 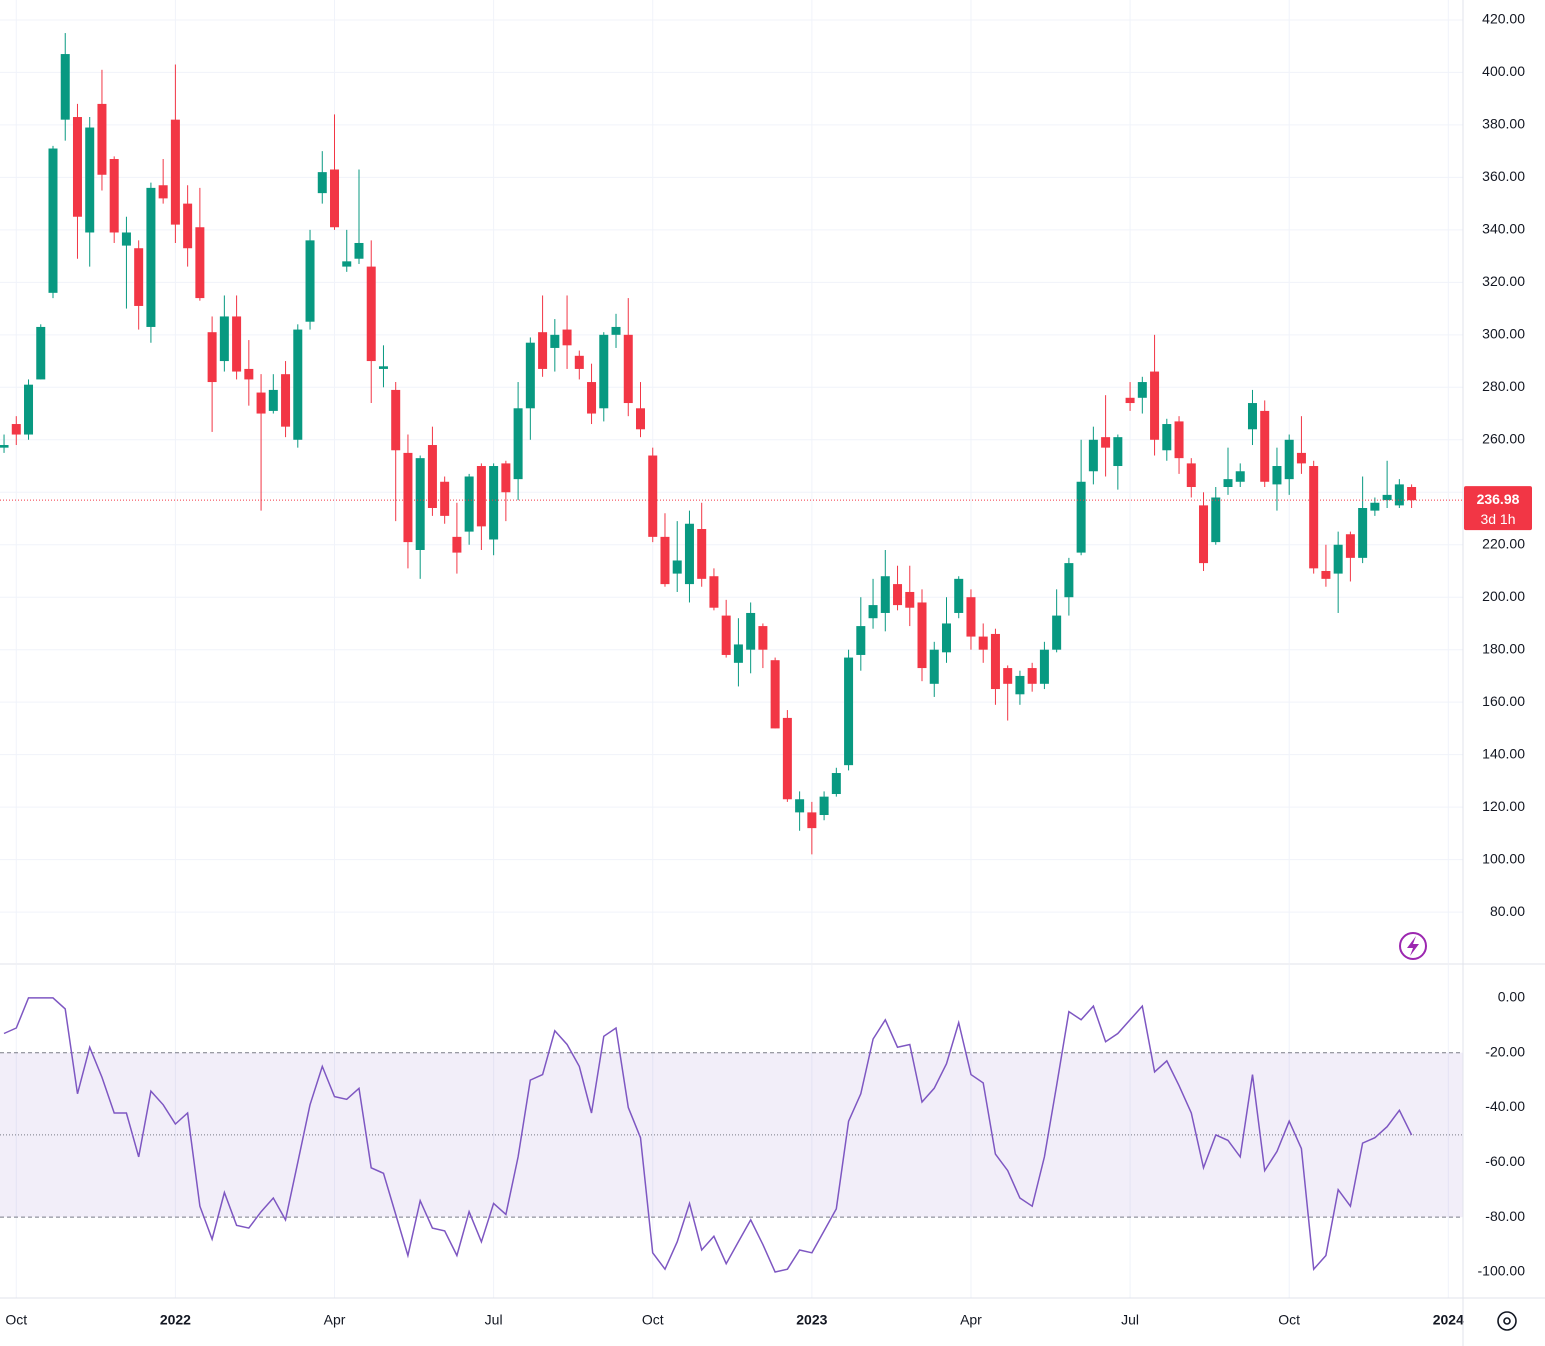 What do you see at coordinates (1503, 71) in the screenshot?
I see `y-tick-label: 400.00` at bounding box center [1503, 71].